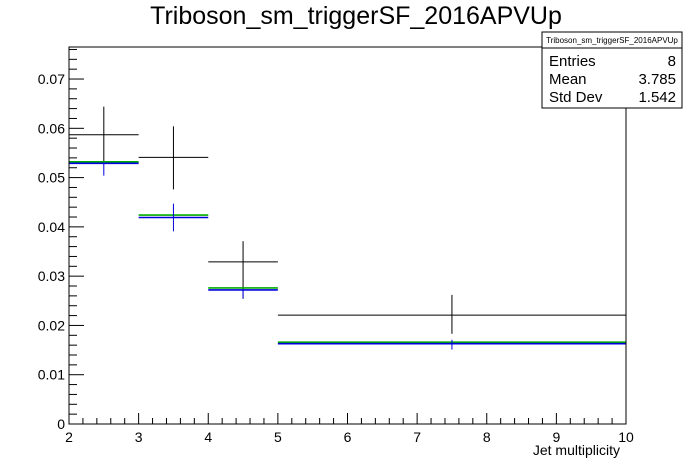 The height and width of the screenshot is (472, 696). I want to click on y-tick-label: 0, so click(61, 424).